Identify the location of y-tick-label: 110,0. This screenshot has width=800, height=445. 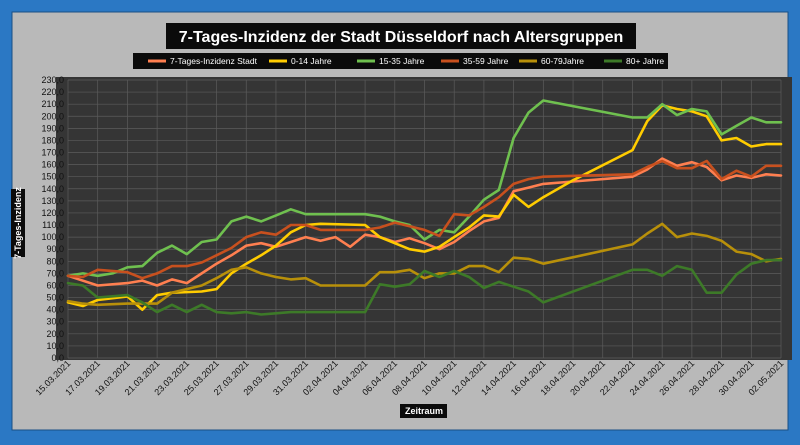
(53, 225).